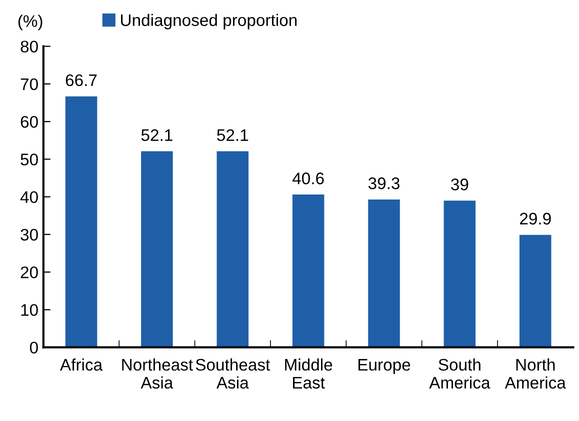 The image size is (579, 421). Describe the element at coordinates (29, 310) in the screenshot. I see `y-tick-label: 10` at that location.